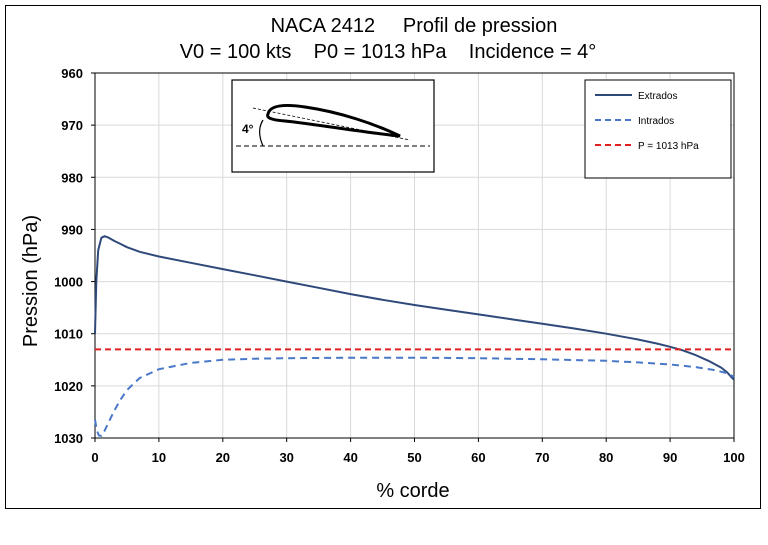  What do you see at coordinates (68, 256) in the screenshot?
I see `y-tick-labels: 960 970 980 990 1000 1010 1020 1030` at bounding box center [68, 256].